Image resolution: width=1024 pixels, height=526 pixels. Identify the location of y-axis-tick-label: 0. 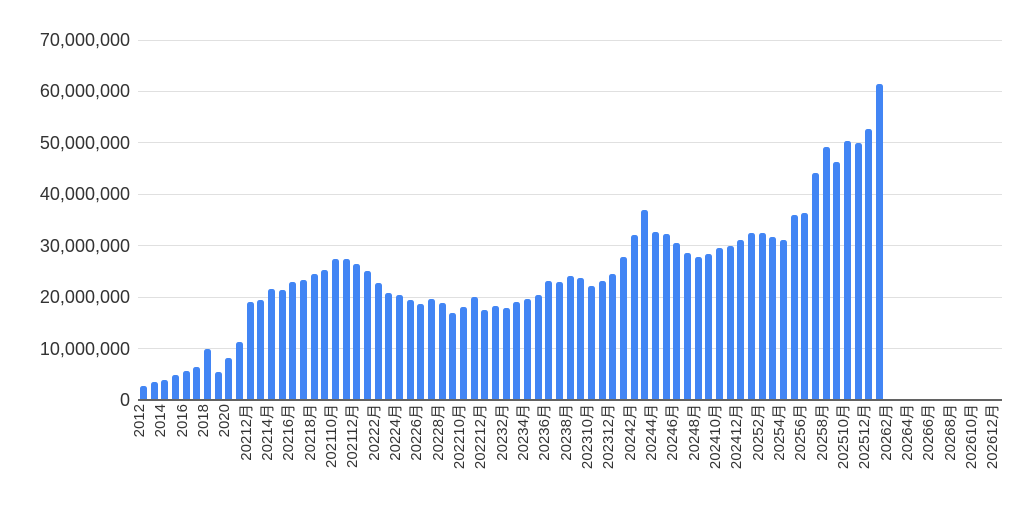
(124, 400).